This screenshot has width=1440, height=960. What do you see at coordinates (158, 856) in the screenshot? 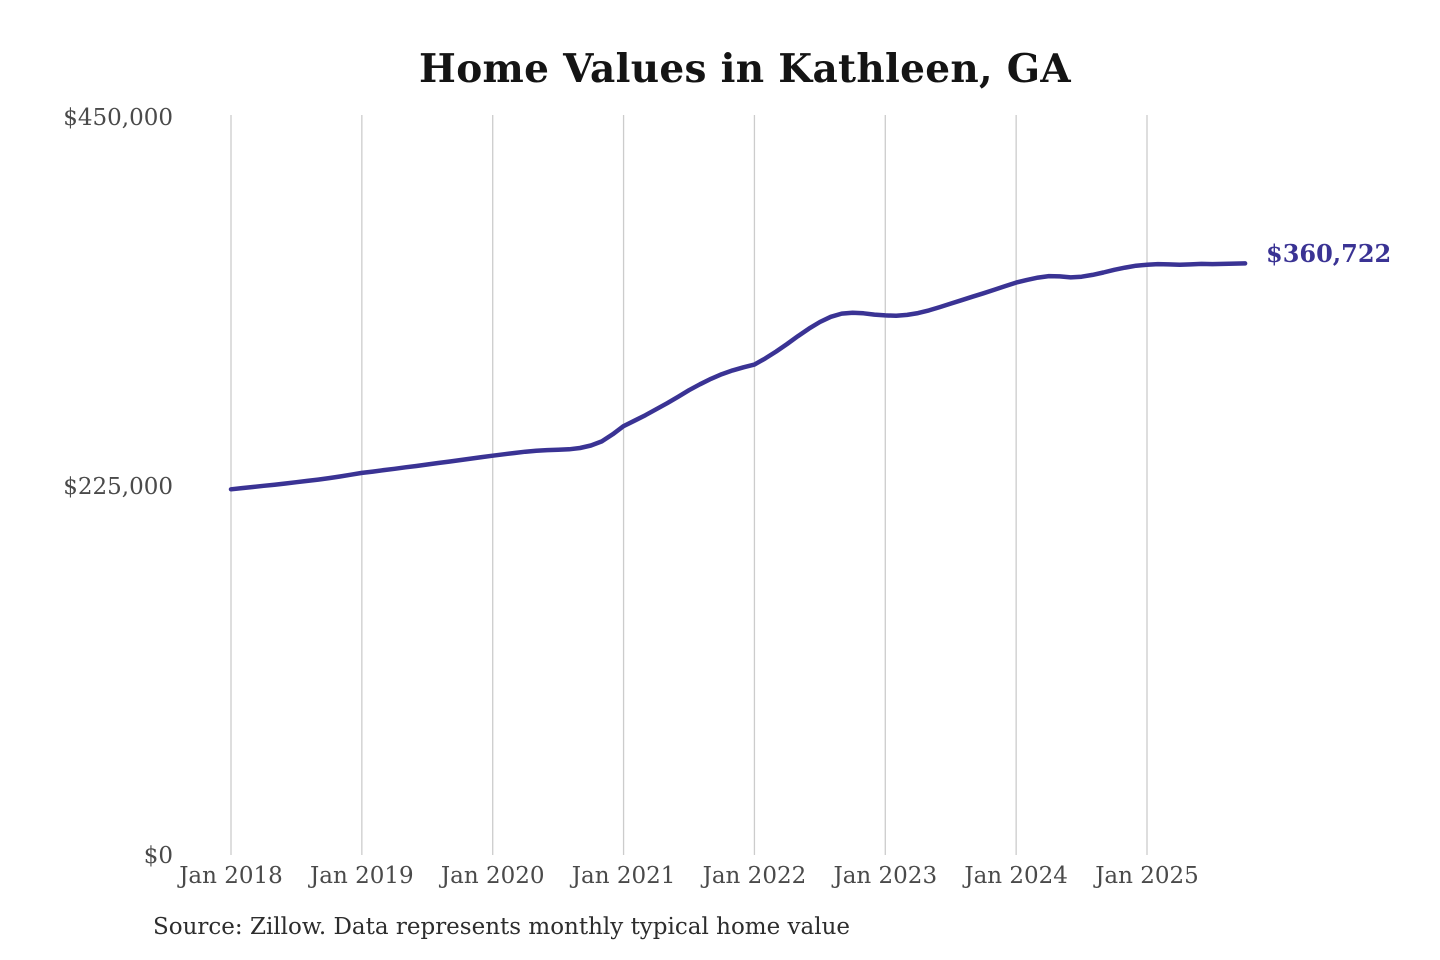
I see `y-tick-label: $0` at bounding box center [158, 856].